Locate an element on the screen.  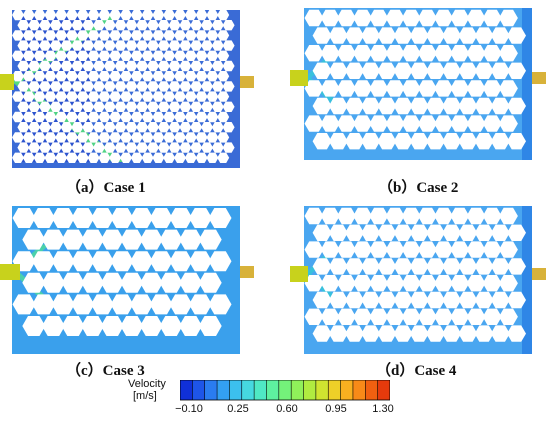
tick-label-2: 0.60 is located at coordinates (287, 409).